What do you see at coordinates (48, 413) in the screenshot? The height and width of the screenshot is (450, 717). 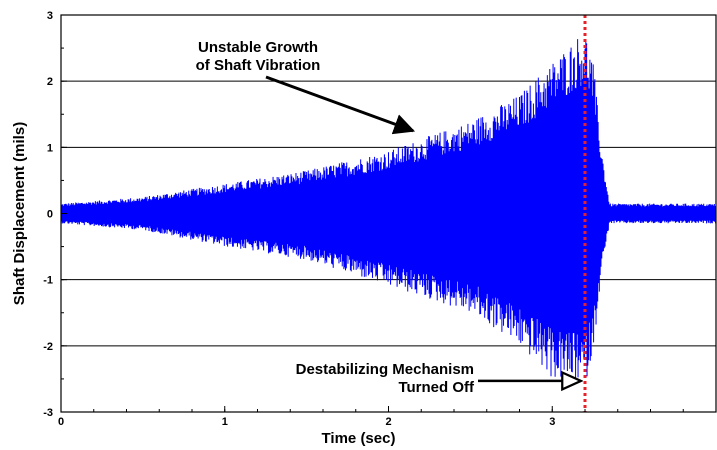 I see `y-tick-label: -3` at bounding box center [48, 413].